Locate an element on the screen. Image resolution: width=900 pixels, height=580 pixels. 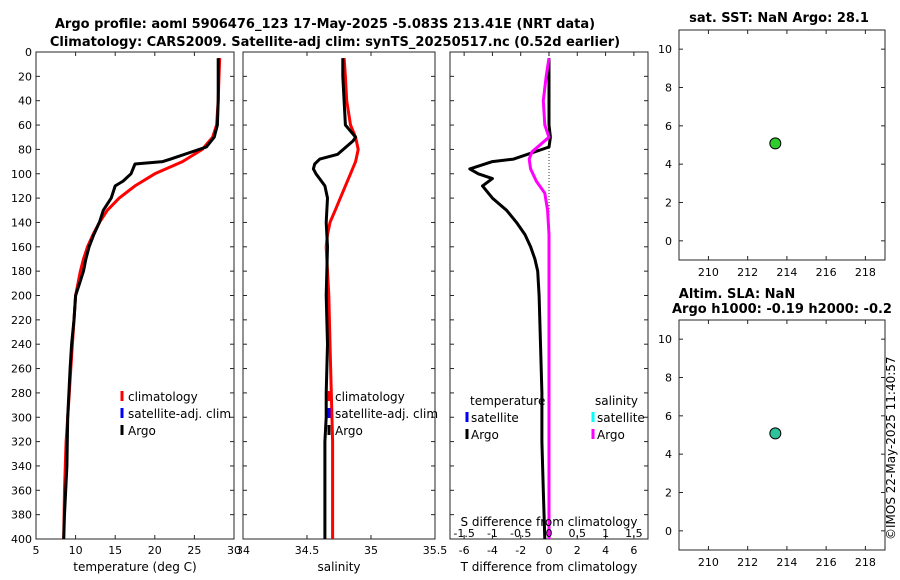
temp-legend-label: Argo is located at coordinates (142, 431).